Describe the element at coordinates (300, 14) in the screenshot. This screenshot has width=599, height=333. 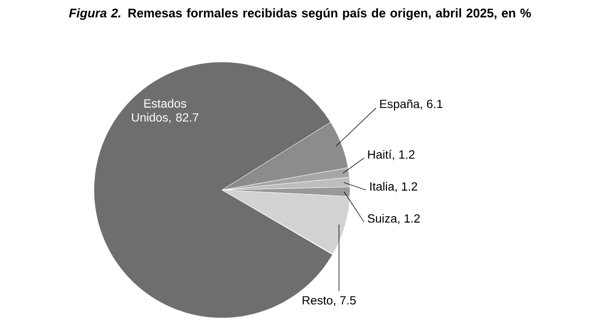
I see `chart-title: Figura 2. Remesas formales recibidas según país de origen, abril 2025, en %` at that location.